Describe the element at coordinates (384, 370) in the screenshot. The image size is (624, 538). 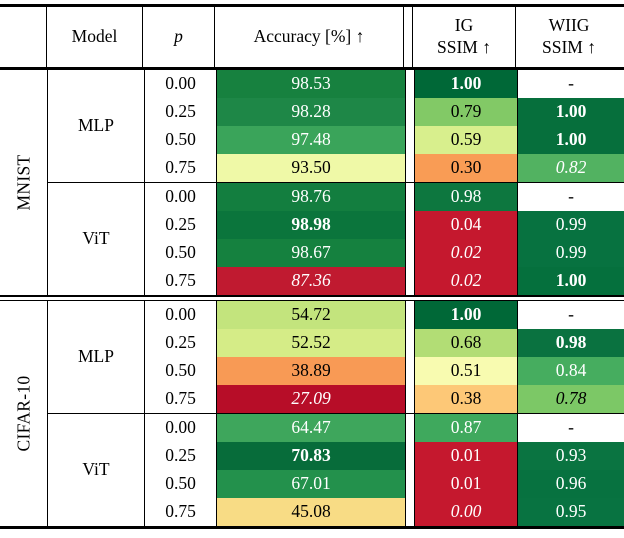
I see `table-row: 0.50 38.89 0.51 0.84` at that location.